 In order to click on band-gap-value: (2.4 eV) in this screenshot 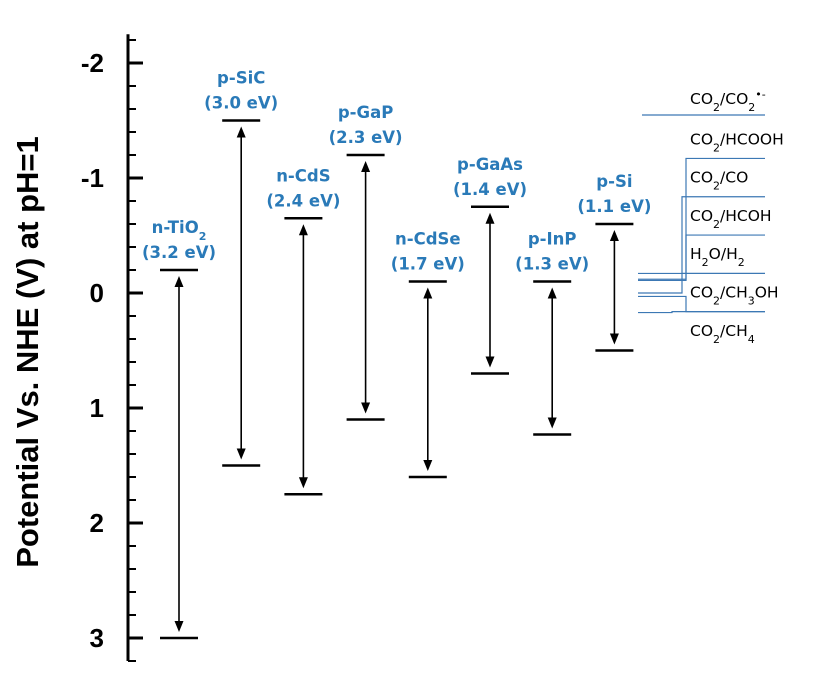, I will do `click(303, 200)`.